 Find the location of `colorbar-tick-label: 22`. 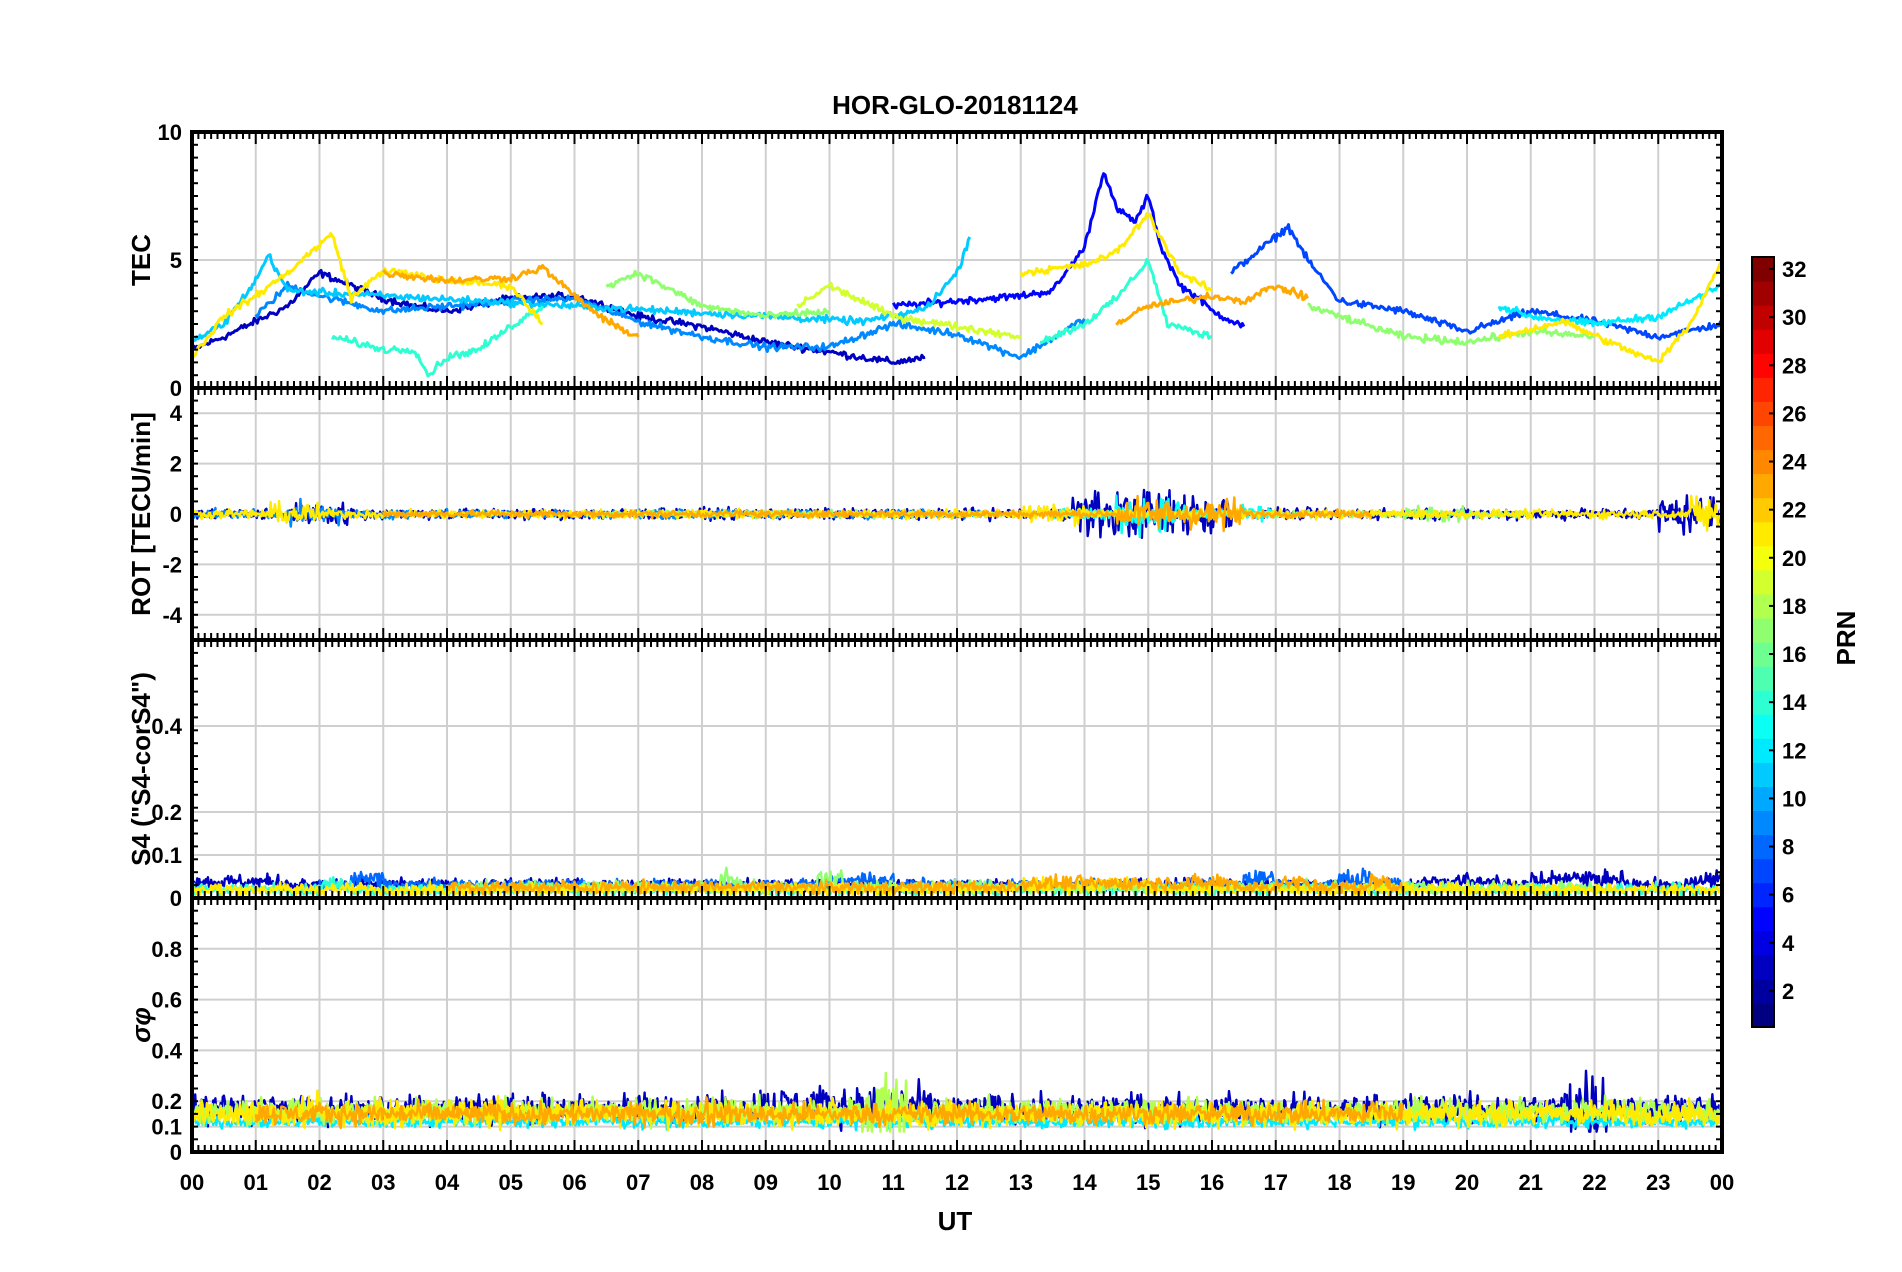

colorbar-tick-label: 22 is located at coordinates (1794, 510).